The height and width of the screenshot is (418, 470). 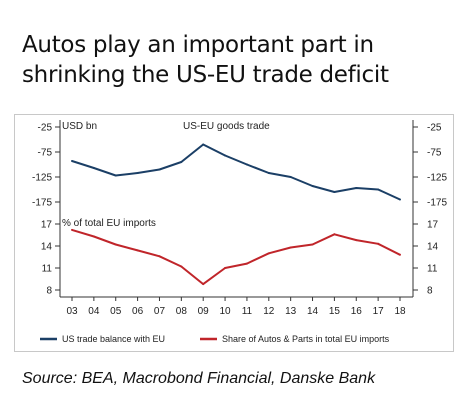 I want to click on panel-unit-label-0: USD bn, so click(x=79, y=126).